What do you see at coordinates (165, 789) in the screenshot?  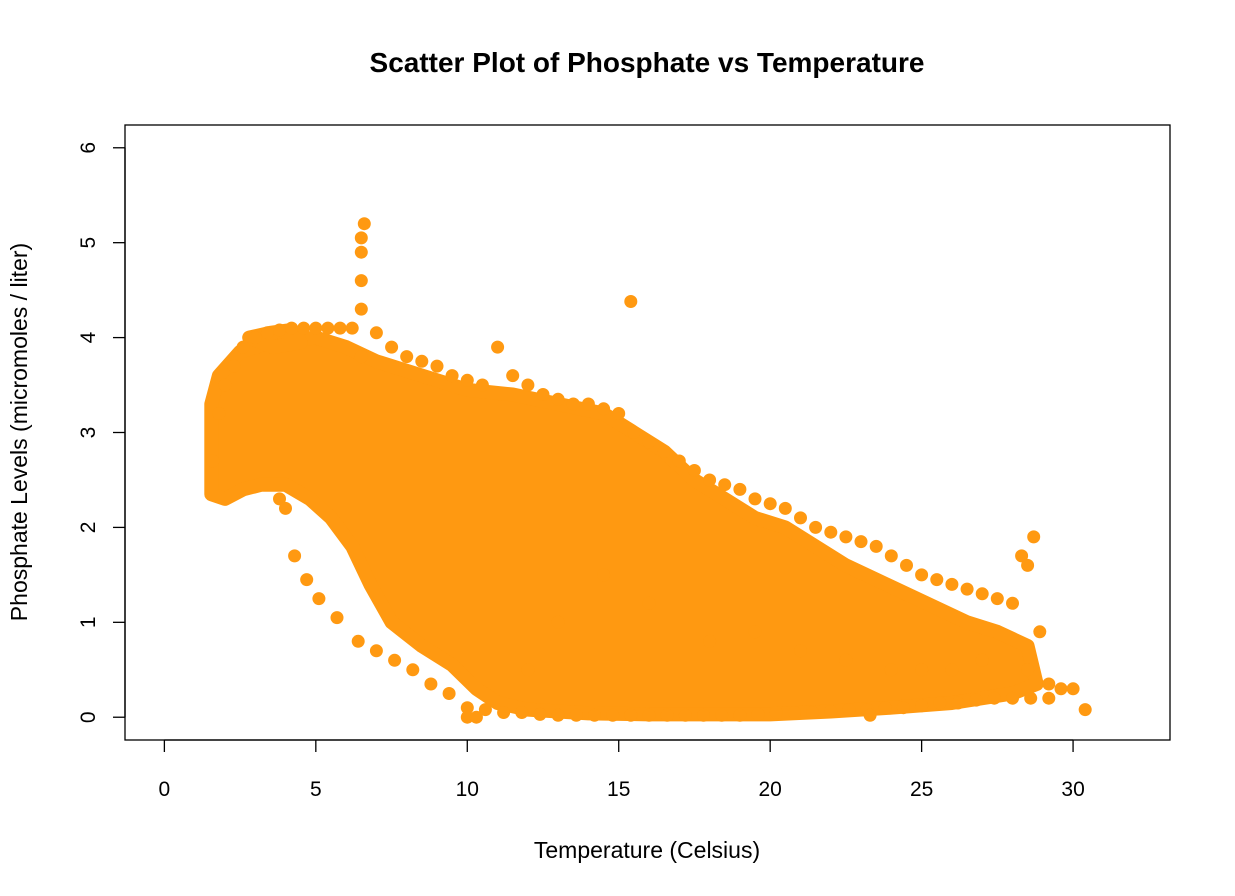 I see `x-tick-label: 0` at bounding box center [165, 789].